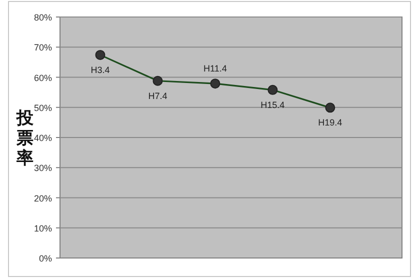 This screenshot has width=415, height=280. Describe the element at coordinates (45, 259) in the screenshot. I see `y-tick-label: 0%` at that location.